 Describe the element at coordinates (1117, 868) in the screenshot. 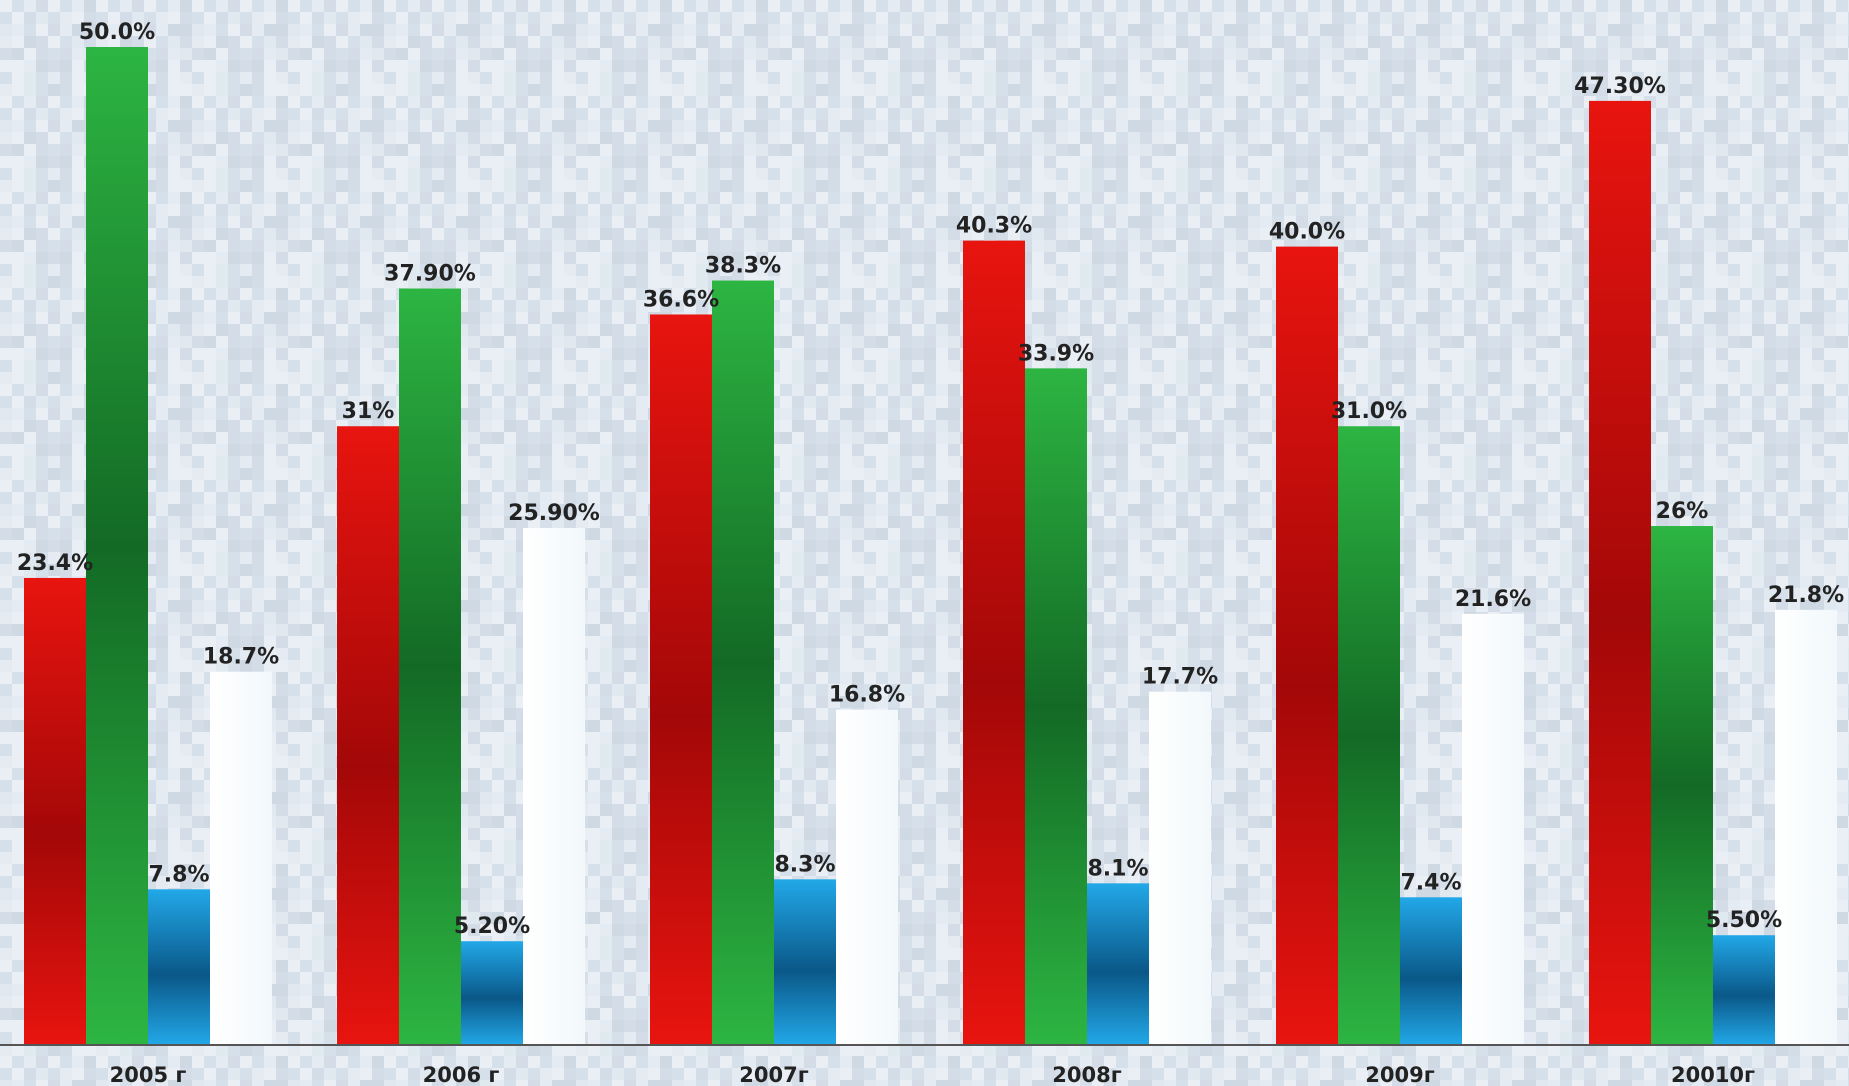

I see `value-label-blue-3: 8.1%` at that location.